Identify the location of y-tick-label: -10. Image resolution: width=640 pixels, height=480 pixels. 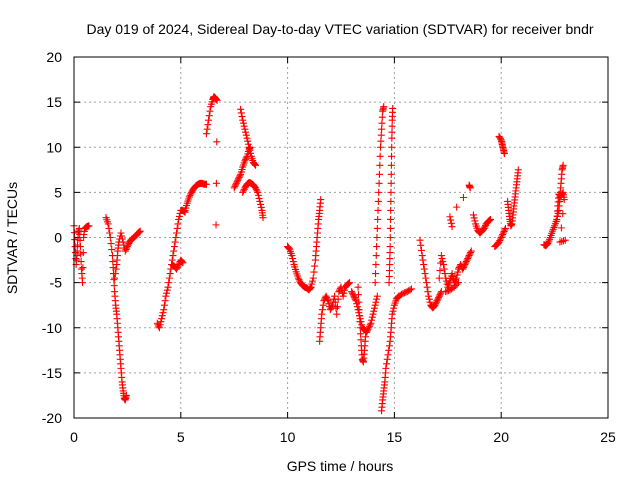
(52, 328).